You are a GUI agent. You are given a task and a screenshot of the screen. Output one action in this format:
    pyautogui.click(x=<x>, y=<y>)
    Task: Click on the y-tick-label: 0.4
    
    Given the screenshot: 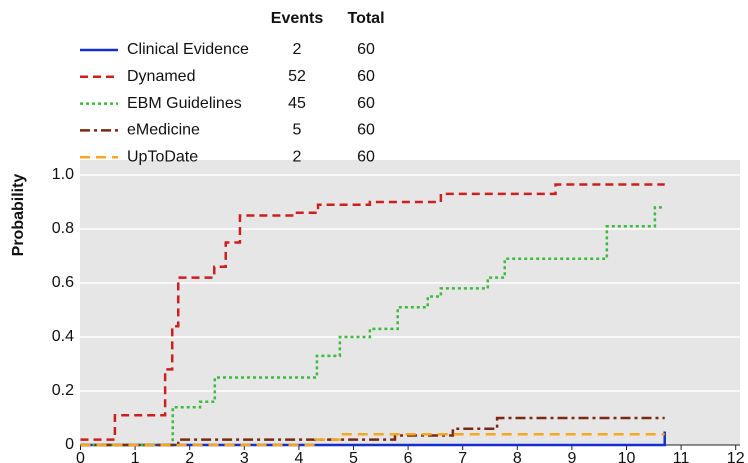 What is the action you would take?
    pyautogui.click(x=63, y=336)
    